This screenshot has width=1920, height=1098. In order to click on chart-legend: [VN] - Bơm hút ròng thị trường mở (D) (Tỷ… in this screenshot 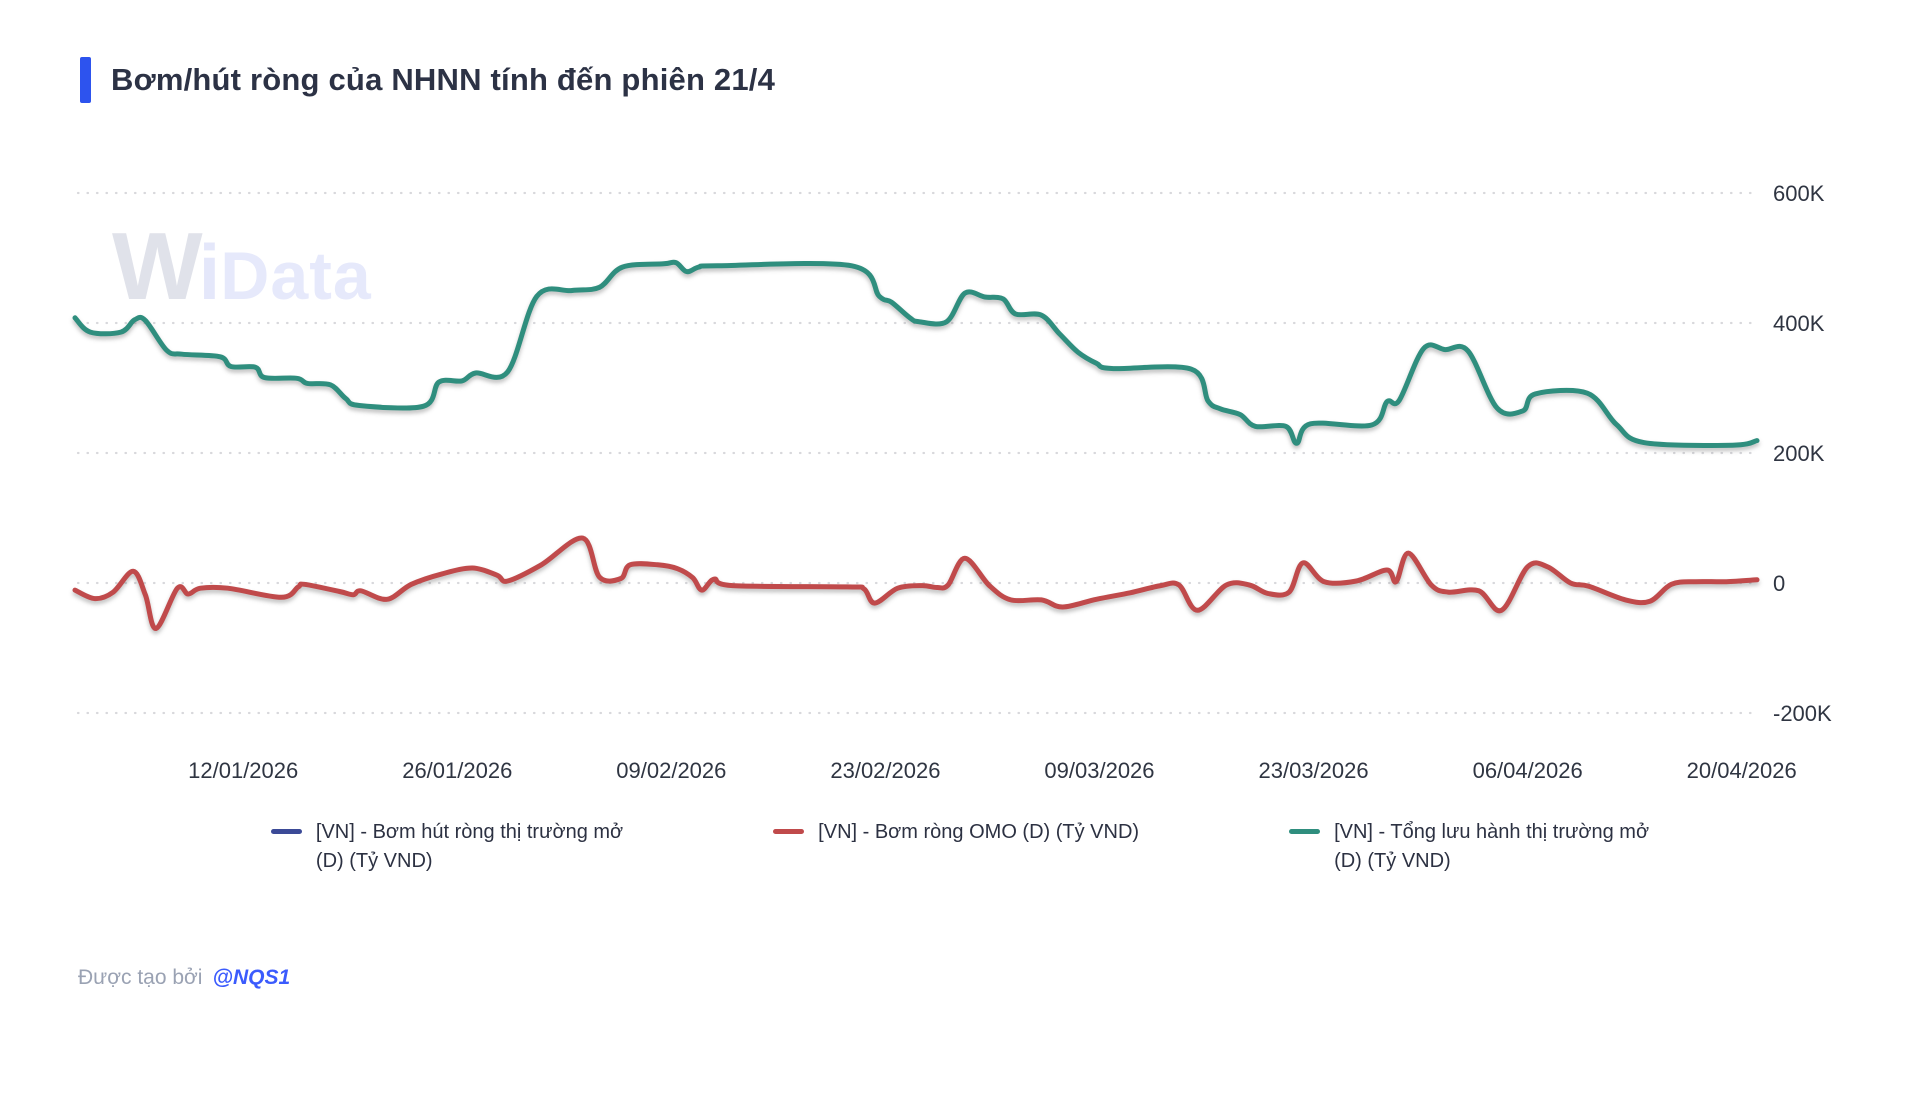, I will do `click(960, 847)`.